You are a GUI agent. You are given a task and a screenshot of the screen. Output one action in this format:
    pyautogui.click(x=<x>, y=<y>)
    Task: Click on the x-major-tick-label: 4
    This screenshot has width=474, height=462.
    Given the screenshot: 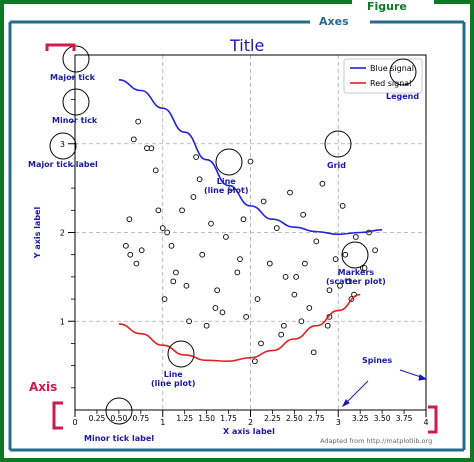 What is the action you would take?
    pyautogui.click(x=425, y=422)
    